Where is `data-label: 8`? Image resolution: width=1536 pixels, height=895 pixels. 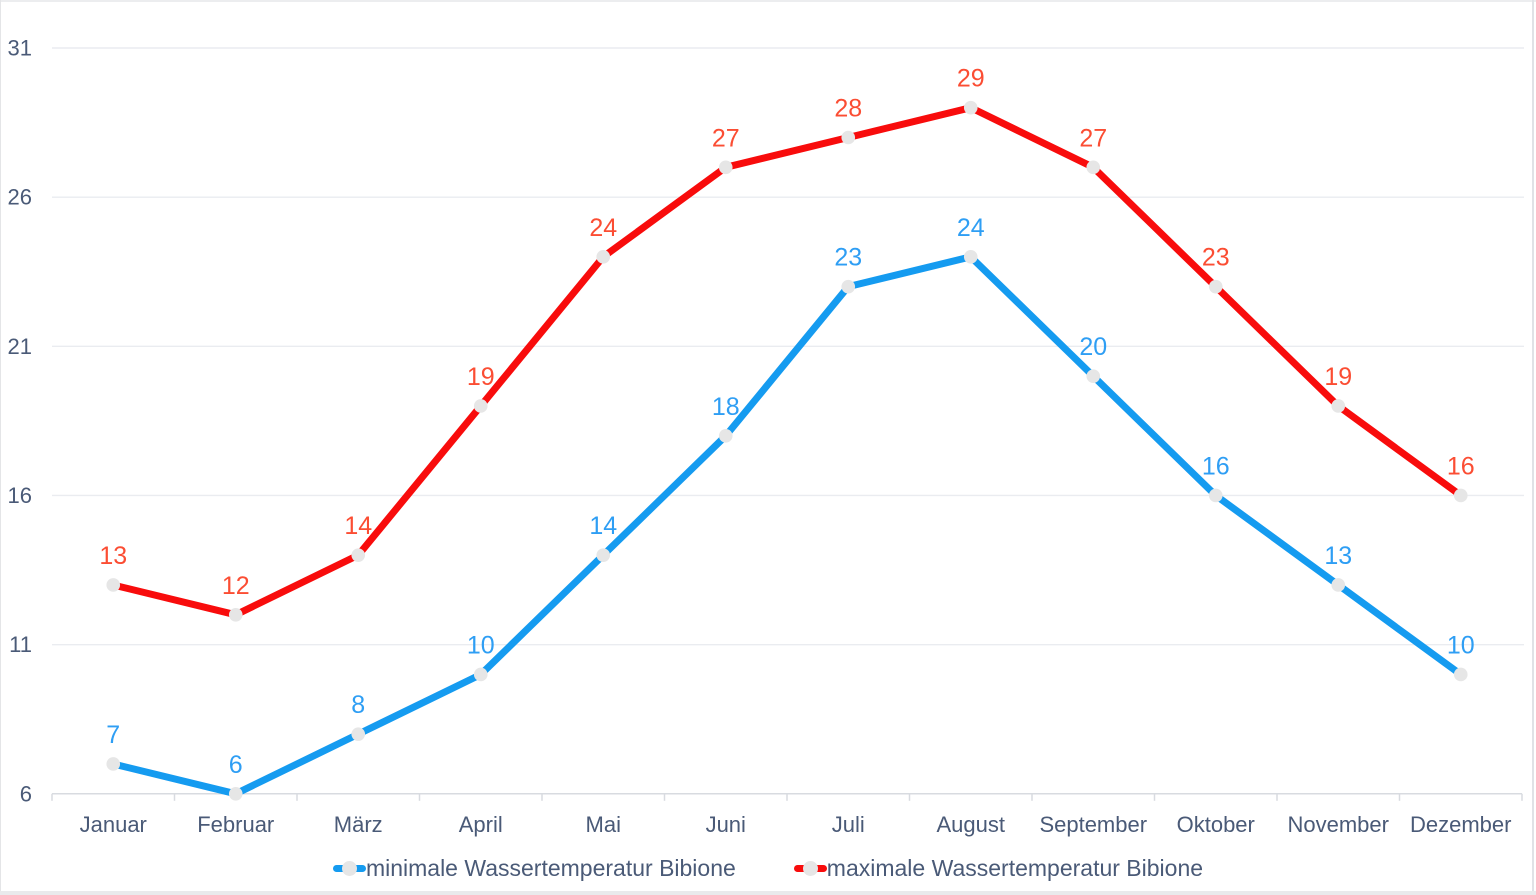 data-label: 8 is located at coordinates (358, 705).